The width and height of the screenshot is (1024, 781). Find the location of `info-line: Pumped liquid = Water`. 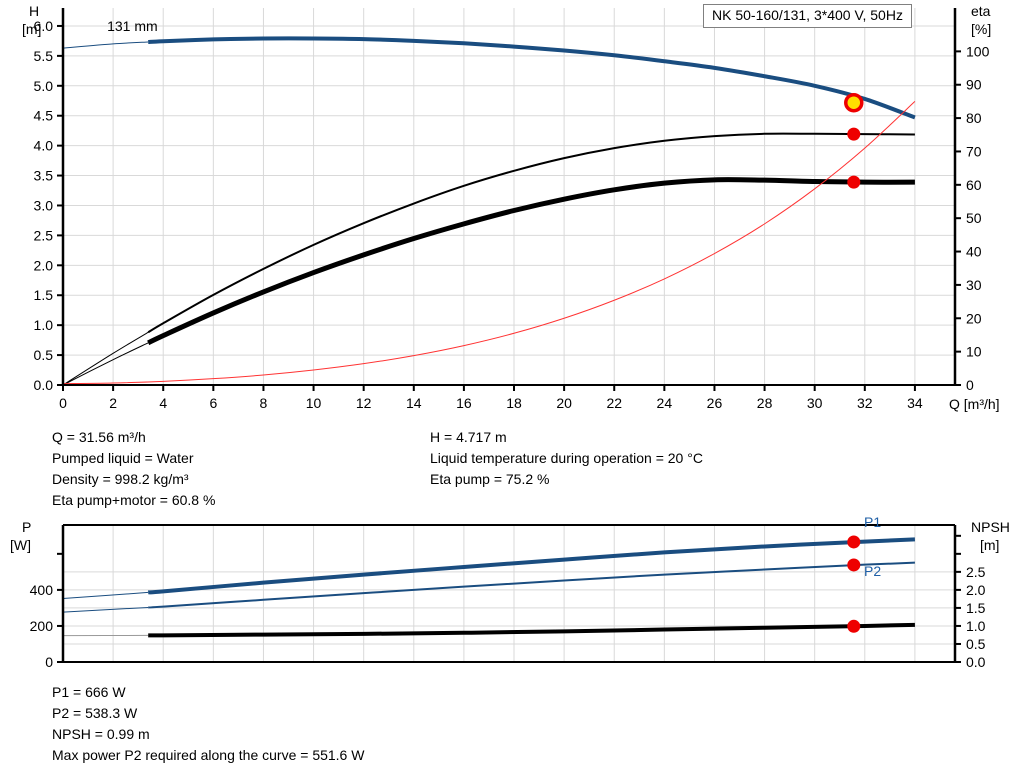

info-line: Pumped liquid = Water is located at coordinates (123, 458).